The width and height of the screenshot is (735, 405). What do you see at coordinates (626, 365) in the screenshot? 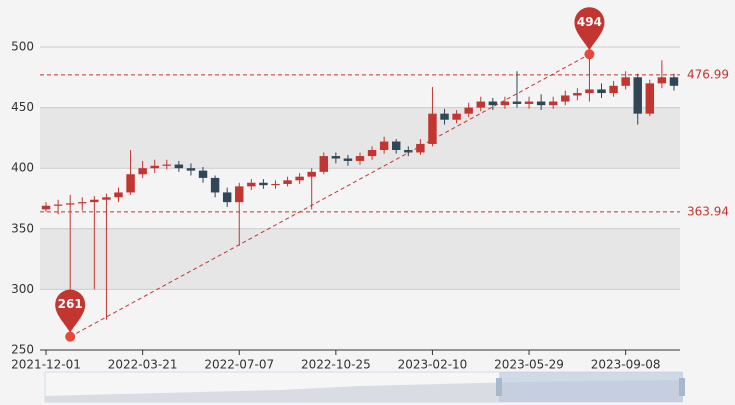
I see `x-tick-label: 2023-09-08` at bounding box center [626, 365].